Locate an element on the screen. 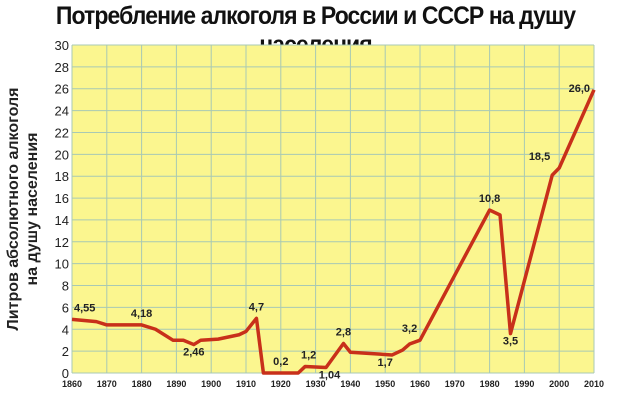 The height and width of the screenshot is (400, 631). y-tick-label: 22 is located at coordinates (62, 132).